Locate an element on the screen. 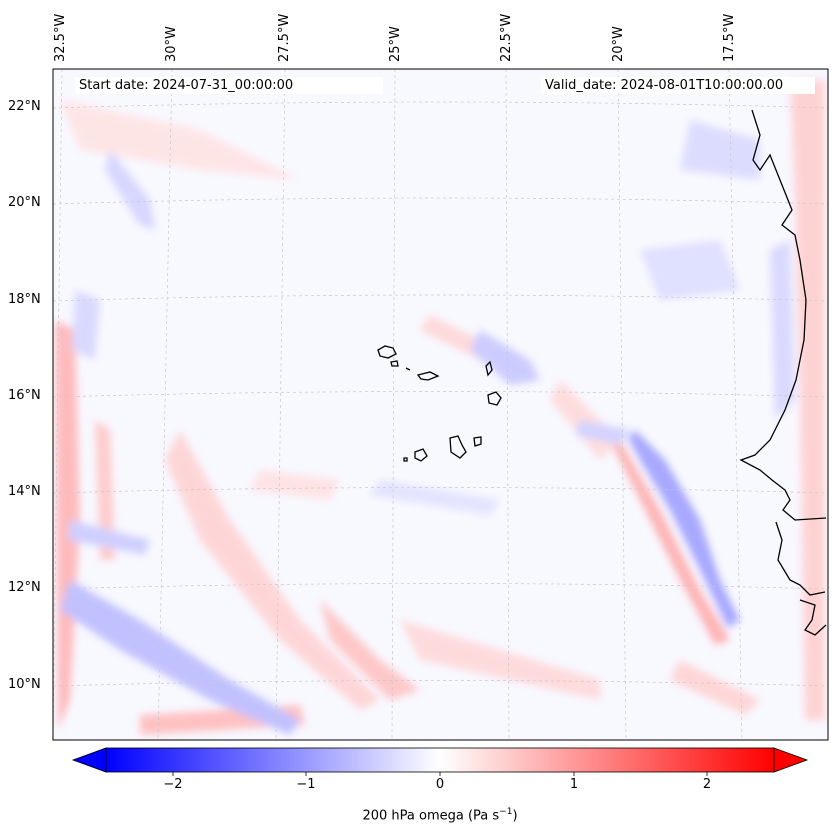 This screenshot has width=837, height=839. start-date-label: Start date: 2024-07-31_00:00:00 is located at coordinates (229, 85).